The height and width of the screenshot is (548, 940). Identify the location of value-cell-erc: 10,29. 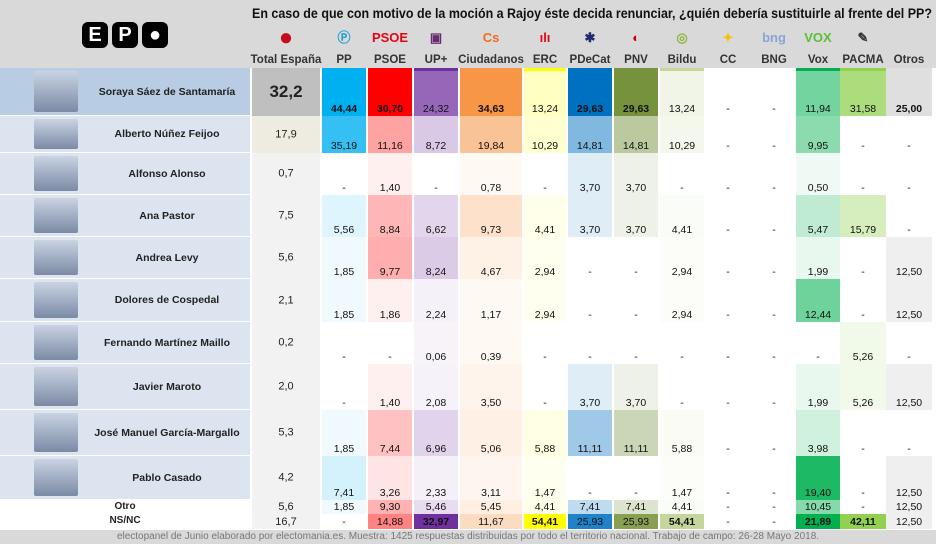
(545, 134).